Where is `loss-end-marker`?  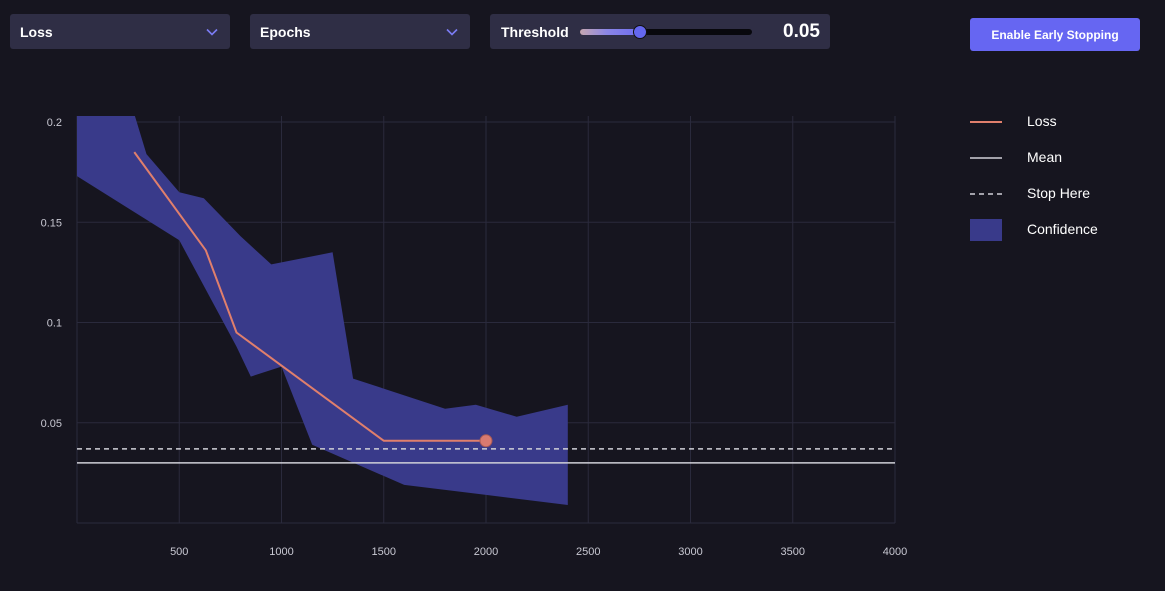
loss-end-marker is located at coordinates (486, 441).